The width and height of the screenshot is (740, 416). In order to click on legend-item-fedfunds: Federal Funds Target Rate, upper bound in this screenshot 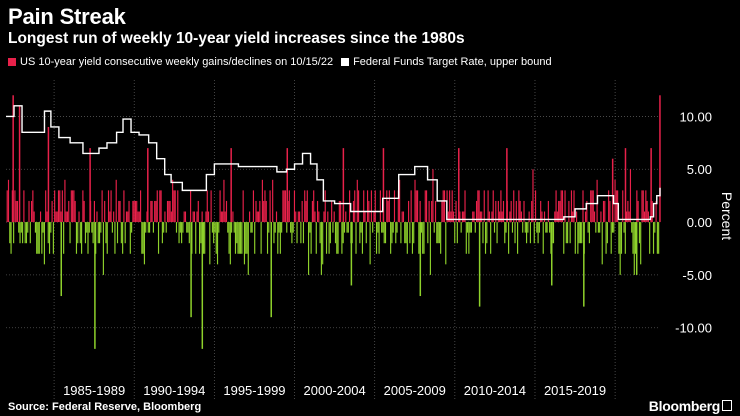, I will do `click(446, 62)`.